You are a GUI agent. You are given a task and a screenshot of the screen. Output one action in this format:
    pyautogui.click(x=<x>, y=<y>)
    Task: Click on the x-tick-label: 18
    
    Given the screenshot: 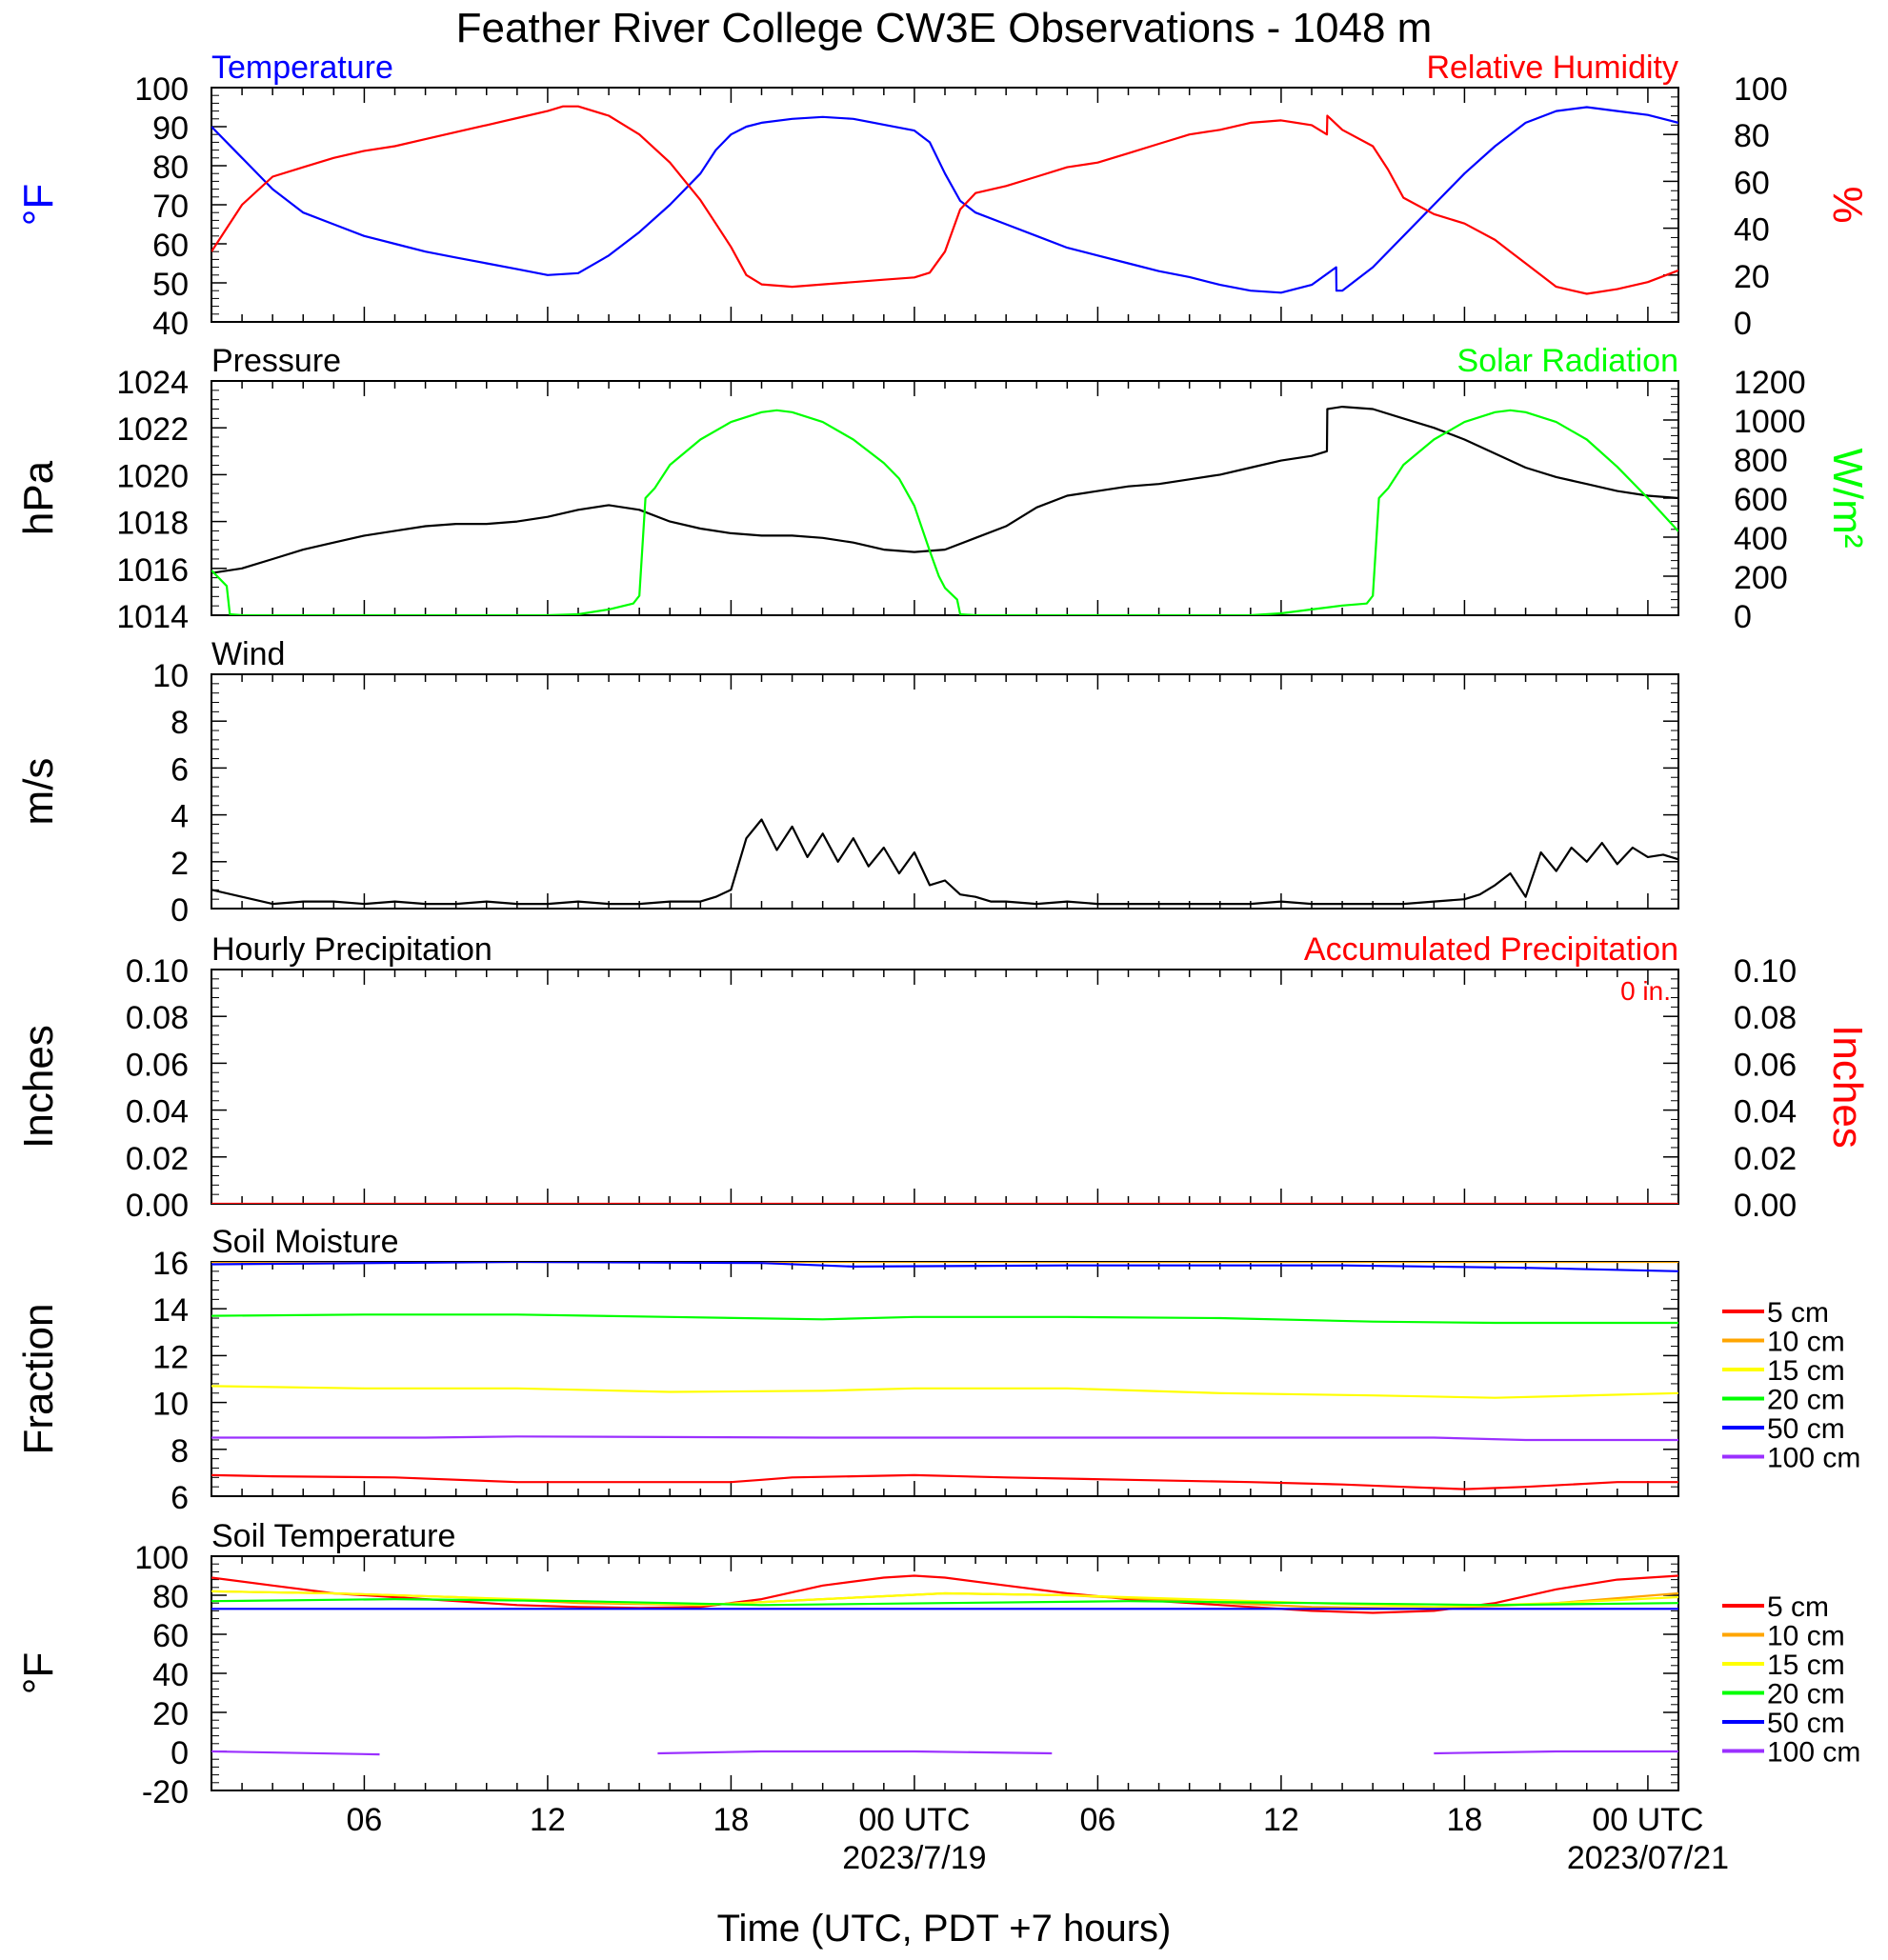 What is the action you would take?
    pyautogui.click(x=1465, y=1820)
    